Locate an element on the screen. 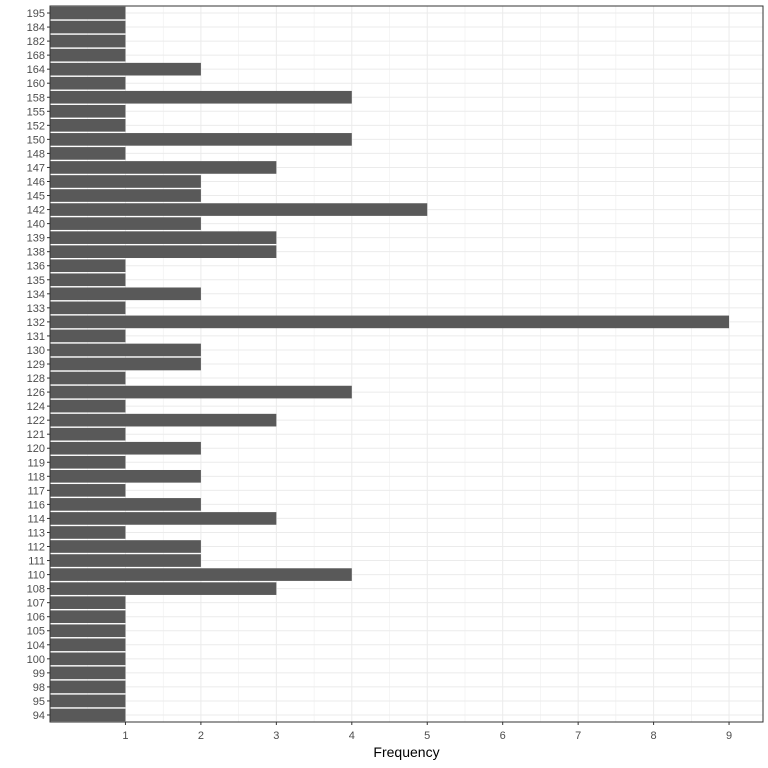  y-tick-label-100: 100 is located at coordinates (36, 660).